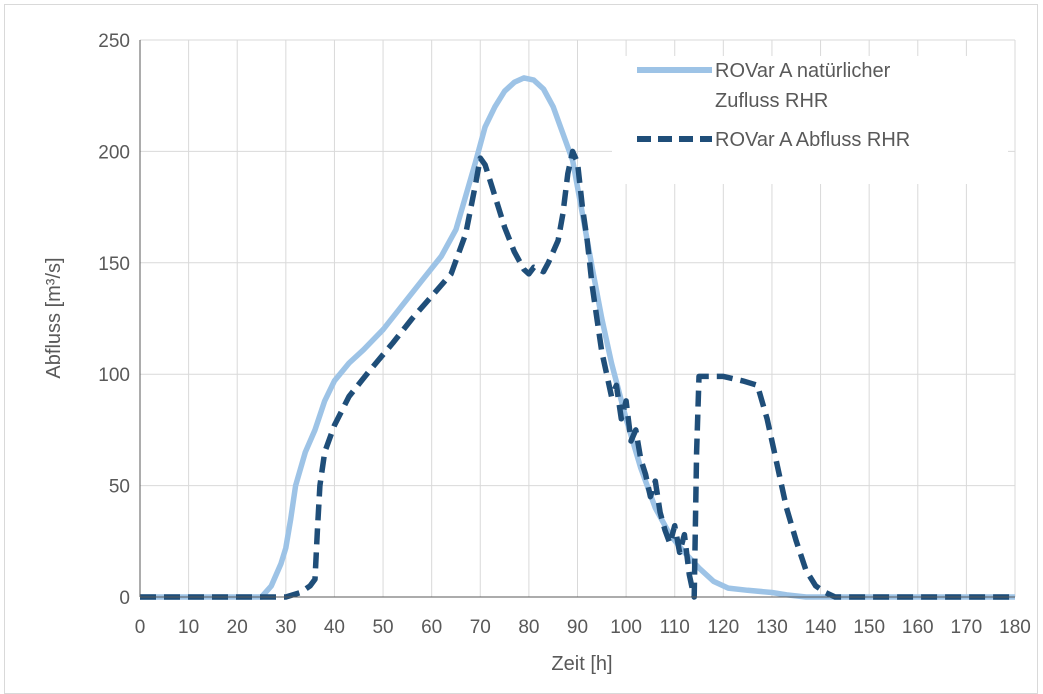  What do you see at coordinates (675, 627) in the screenshot?
I see `x-tick-label: 110` at bounding box center [675, 627].